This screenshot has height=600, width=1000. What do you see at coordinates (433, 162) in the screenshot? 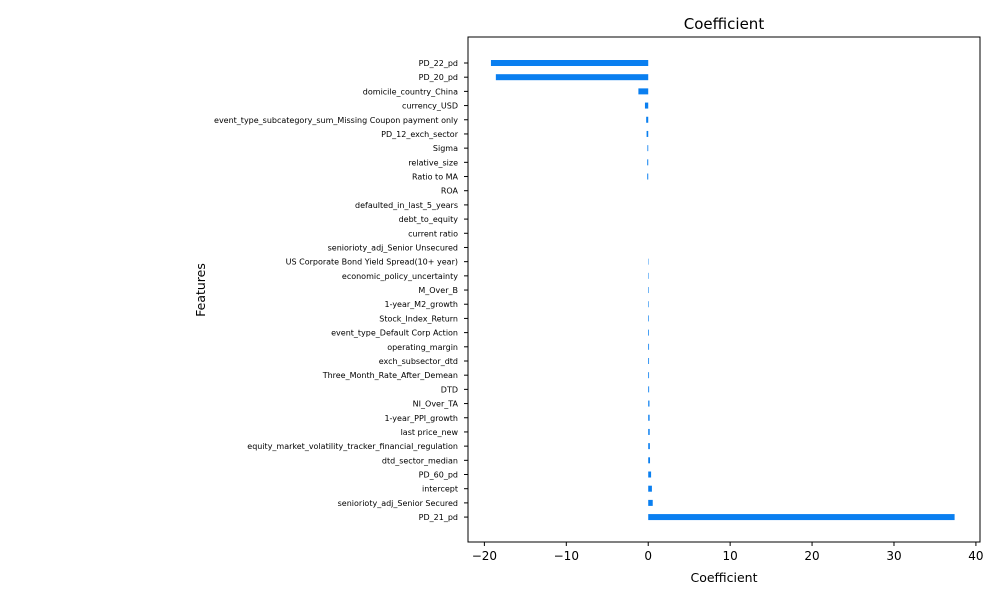
I see `y-tick-label: relative_size` at bounding box center [433, 162].